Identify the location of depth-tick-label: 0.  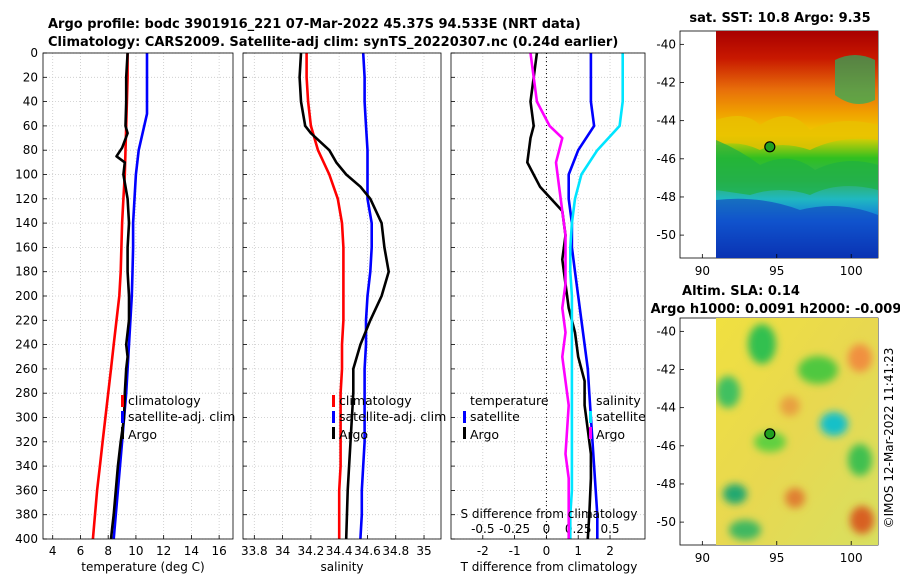
(34, 53).